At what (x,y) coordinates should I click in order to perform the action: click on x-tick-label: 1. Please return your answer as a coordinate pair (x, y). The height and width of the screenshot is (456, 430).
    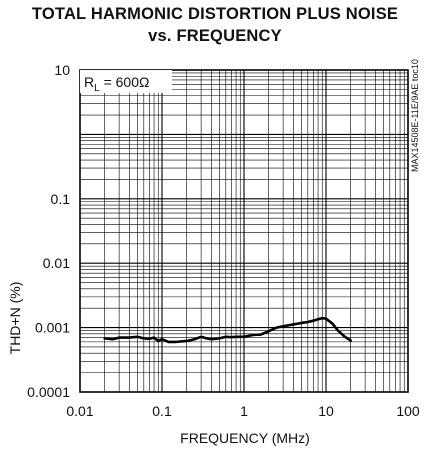
    Looking at the image, I should click on (244, 411).